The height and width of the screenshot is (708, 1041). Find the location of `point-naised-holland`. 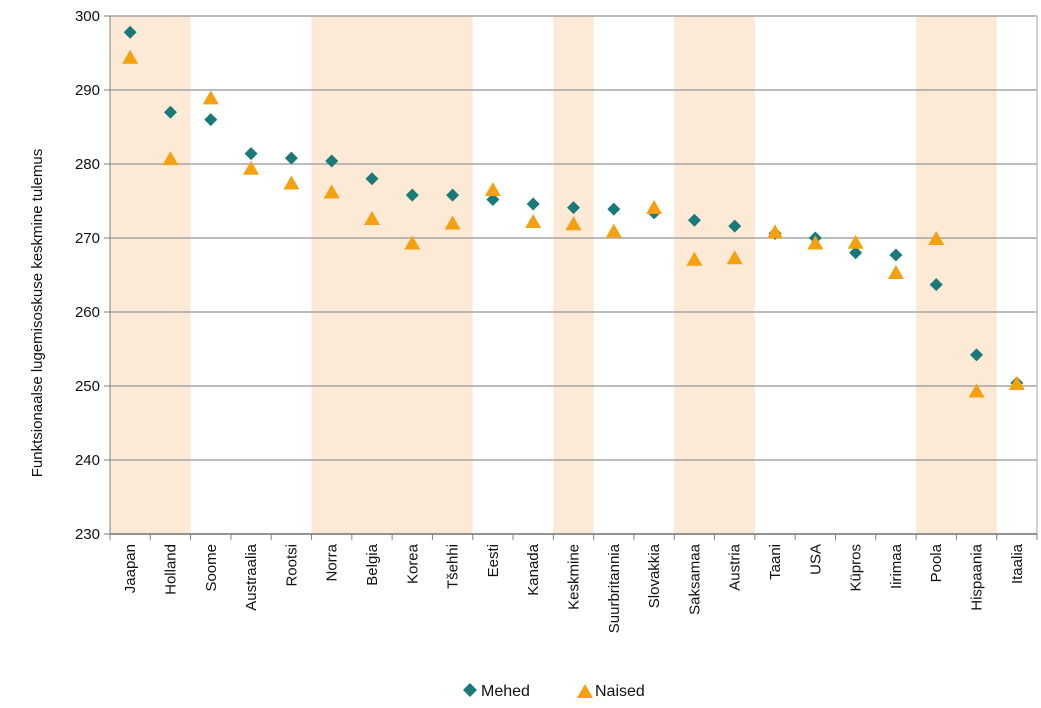

point-naised-holland is located at coordinates (170, 158).